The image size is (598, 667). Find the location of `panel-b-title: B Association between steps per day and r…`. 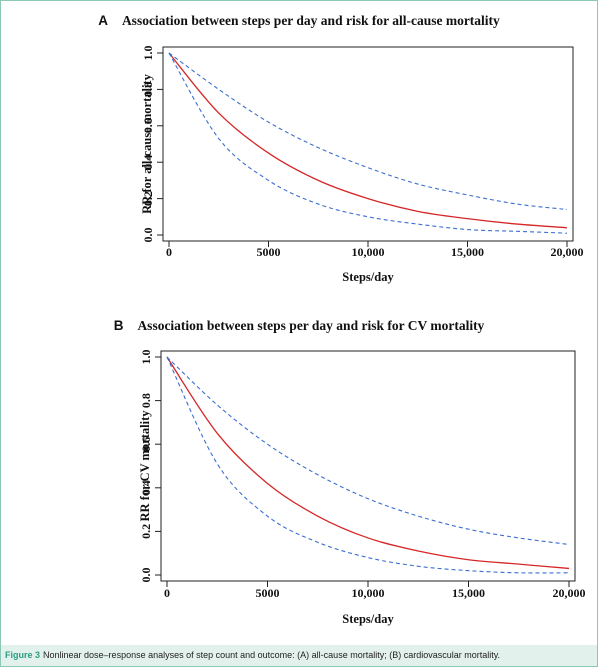

panel-b-title: B Association between steps per day and r… is located at coordinates (299, 326).